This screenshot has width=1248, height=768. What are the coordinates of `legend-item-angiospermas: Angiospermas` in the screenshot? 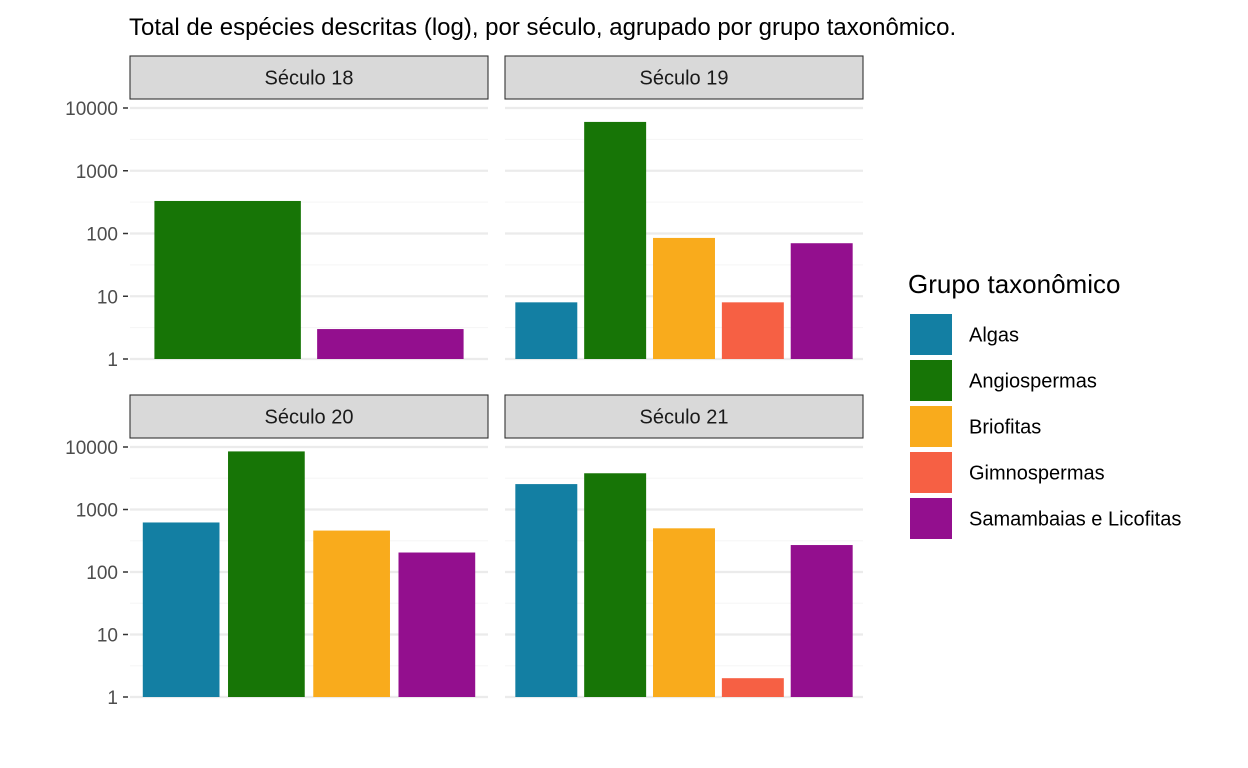 It's located at (1003, 380).